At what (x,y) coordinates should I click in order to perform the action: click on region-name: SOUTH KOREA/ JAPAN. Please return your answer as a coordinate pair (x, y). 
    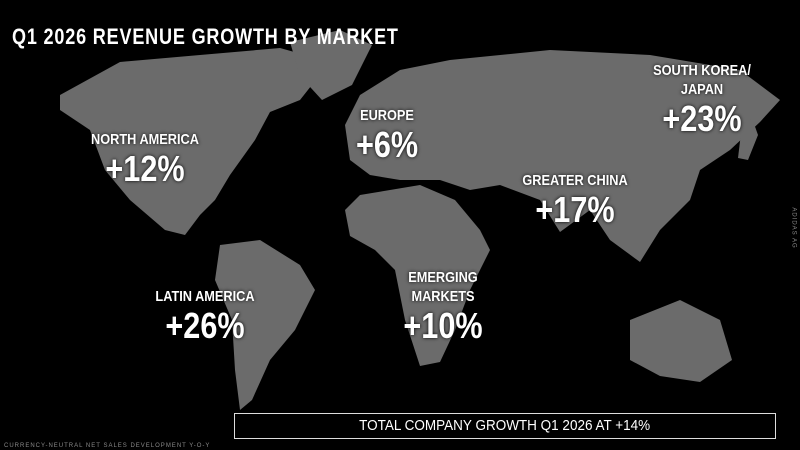
    Looking at the image, I should click on (702, 80).